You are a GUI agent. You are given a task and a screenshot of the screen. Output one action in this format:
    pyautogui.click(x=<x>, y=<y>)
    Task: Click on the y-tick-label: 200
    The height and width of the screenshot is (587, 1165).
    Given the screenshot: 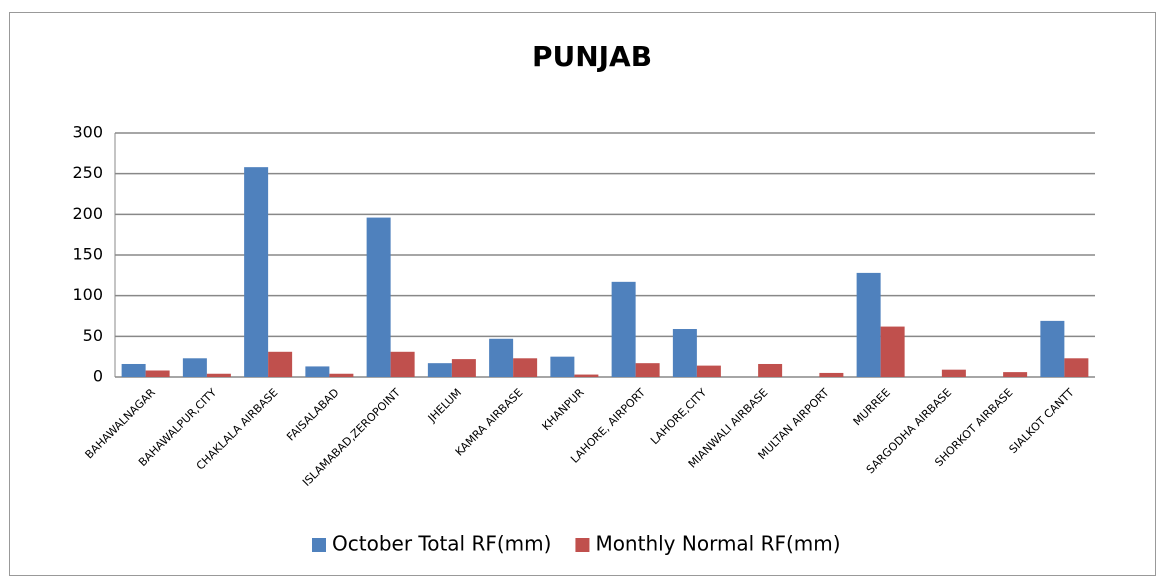 What is the action you would take?
    pyautogui.click(x=87, y=213)
    